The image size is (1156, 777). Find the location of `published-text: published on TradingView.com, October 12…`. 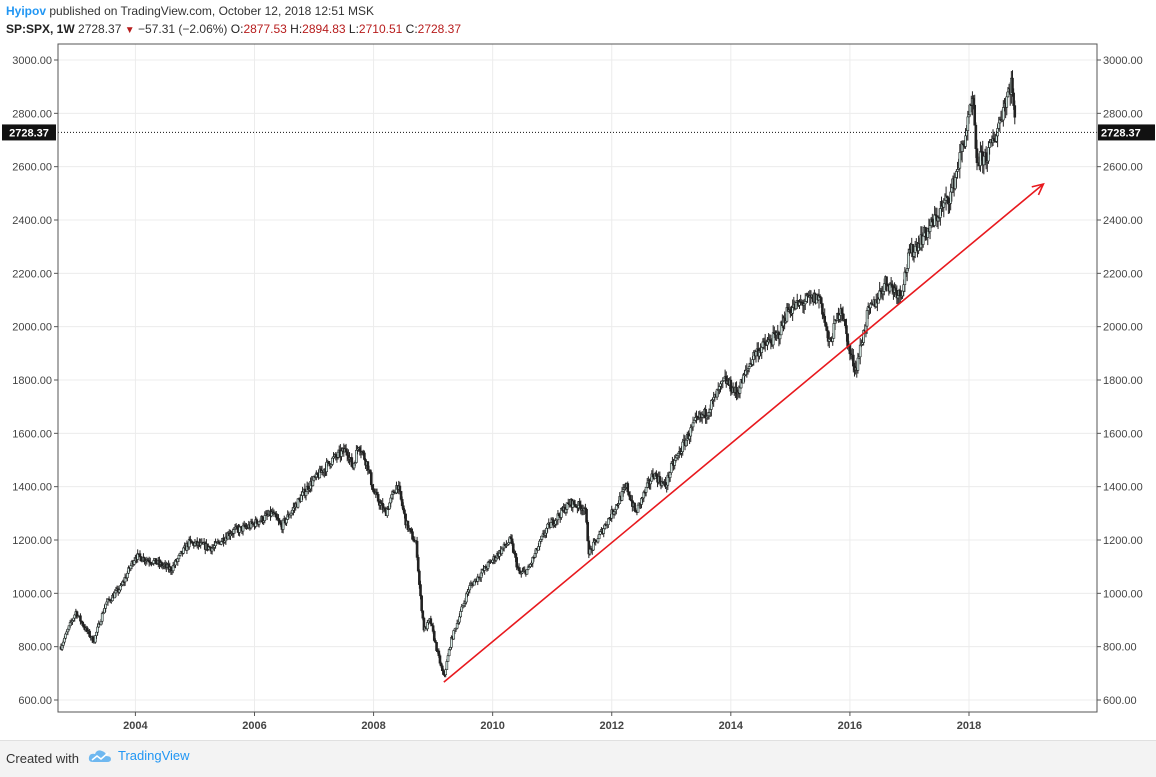

published-text: published on TradingView.com, October 12… is located at coordinates (212, 11).